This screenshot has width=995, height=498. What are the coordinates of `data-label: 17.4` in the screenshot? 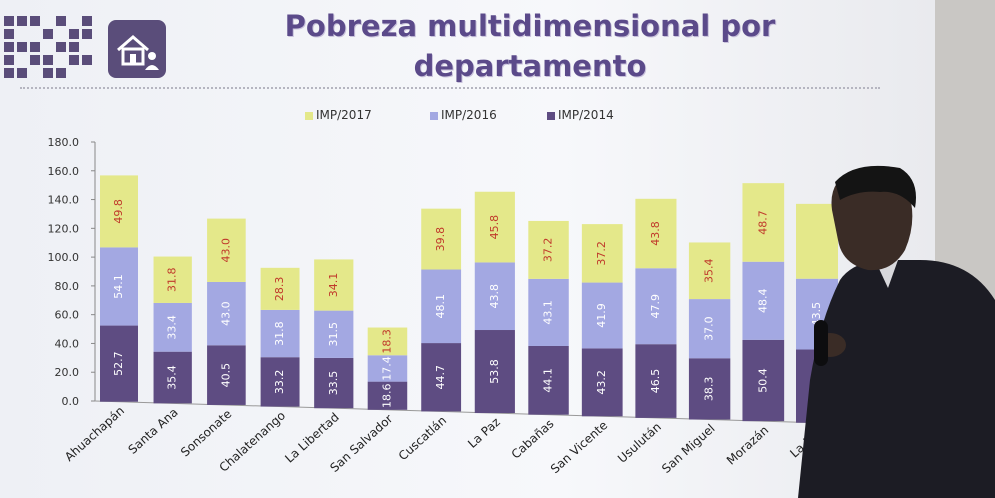 It's located at (386, 368).